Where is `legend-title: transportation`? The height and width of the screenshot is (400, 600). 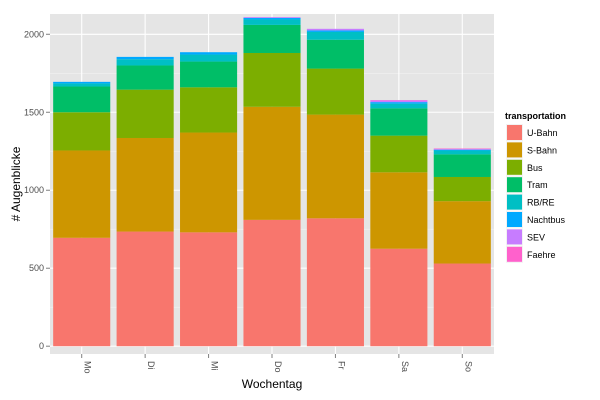 legend-title: transportation is located at coordinates (535, 116).